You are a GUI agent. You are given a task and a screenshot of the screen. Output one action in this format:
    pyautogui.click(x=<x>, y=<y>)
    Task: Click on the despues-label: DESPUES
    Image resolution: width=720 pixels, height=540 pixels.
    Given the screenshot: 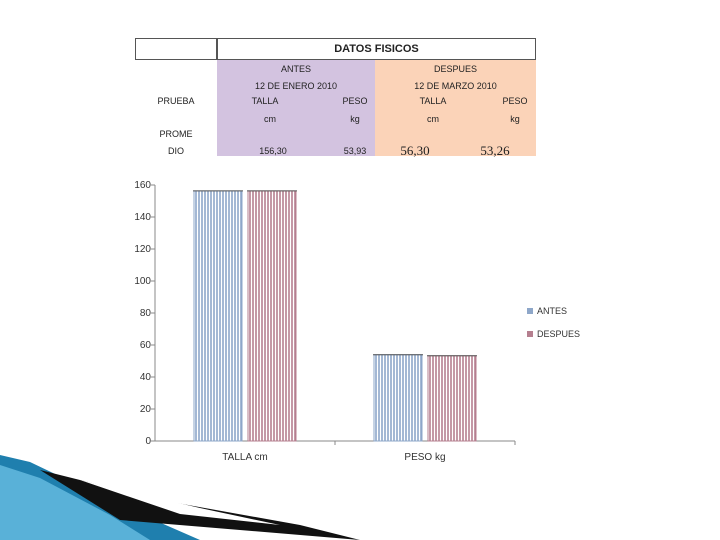 What is the action you would take?
    pyautogui.click(x=455, y=69)
    